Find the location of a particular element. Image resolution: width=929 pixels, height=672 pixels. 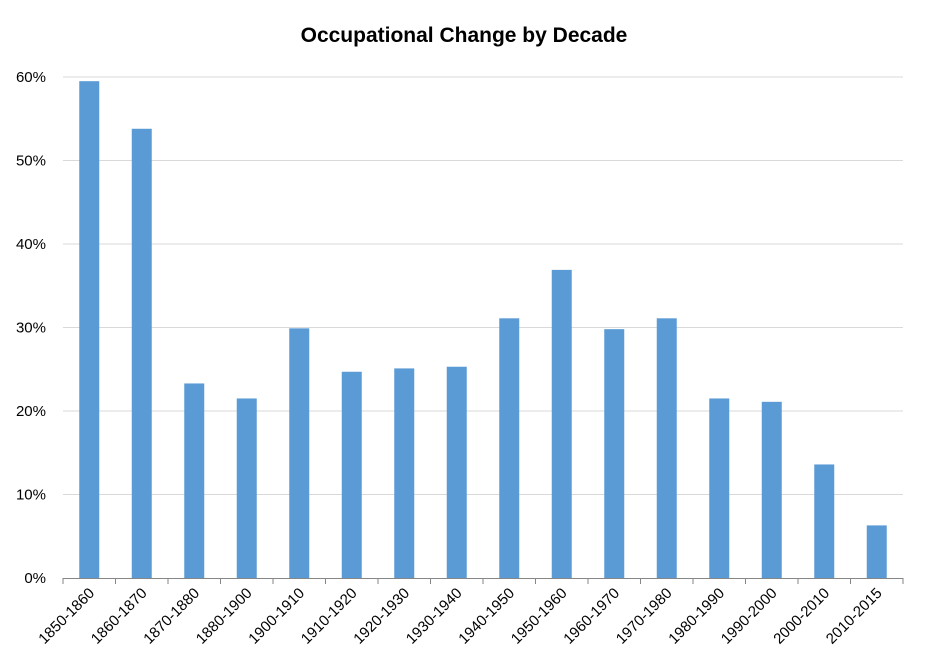

x-tick-label: 1880-1900 is located at coordinates (224, 616).